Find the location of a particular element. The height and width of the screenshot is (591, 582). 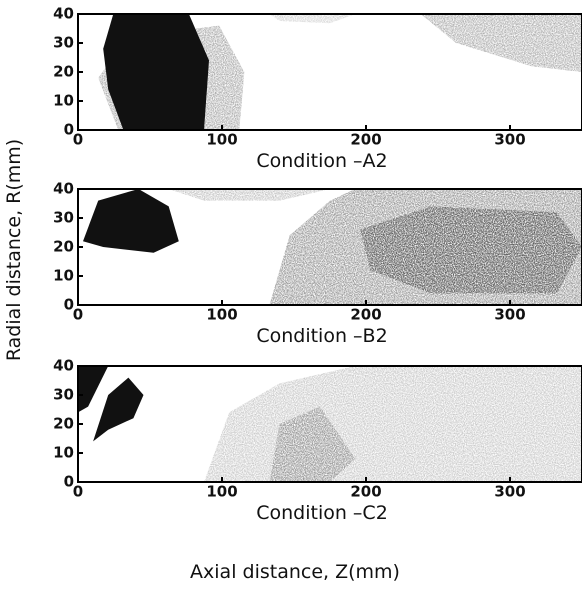

panel-label: Condition –B2 is located at coordinates (321, 336).